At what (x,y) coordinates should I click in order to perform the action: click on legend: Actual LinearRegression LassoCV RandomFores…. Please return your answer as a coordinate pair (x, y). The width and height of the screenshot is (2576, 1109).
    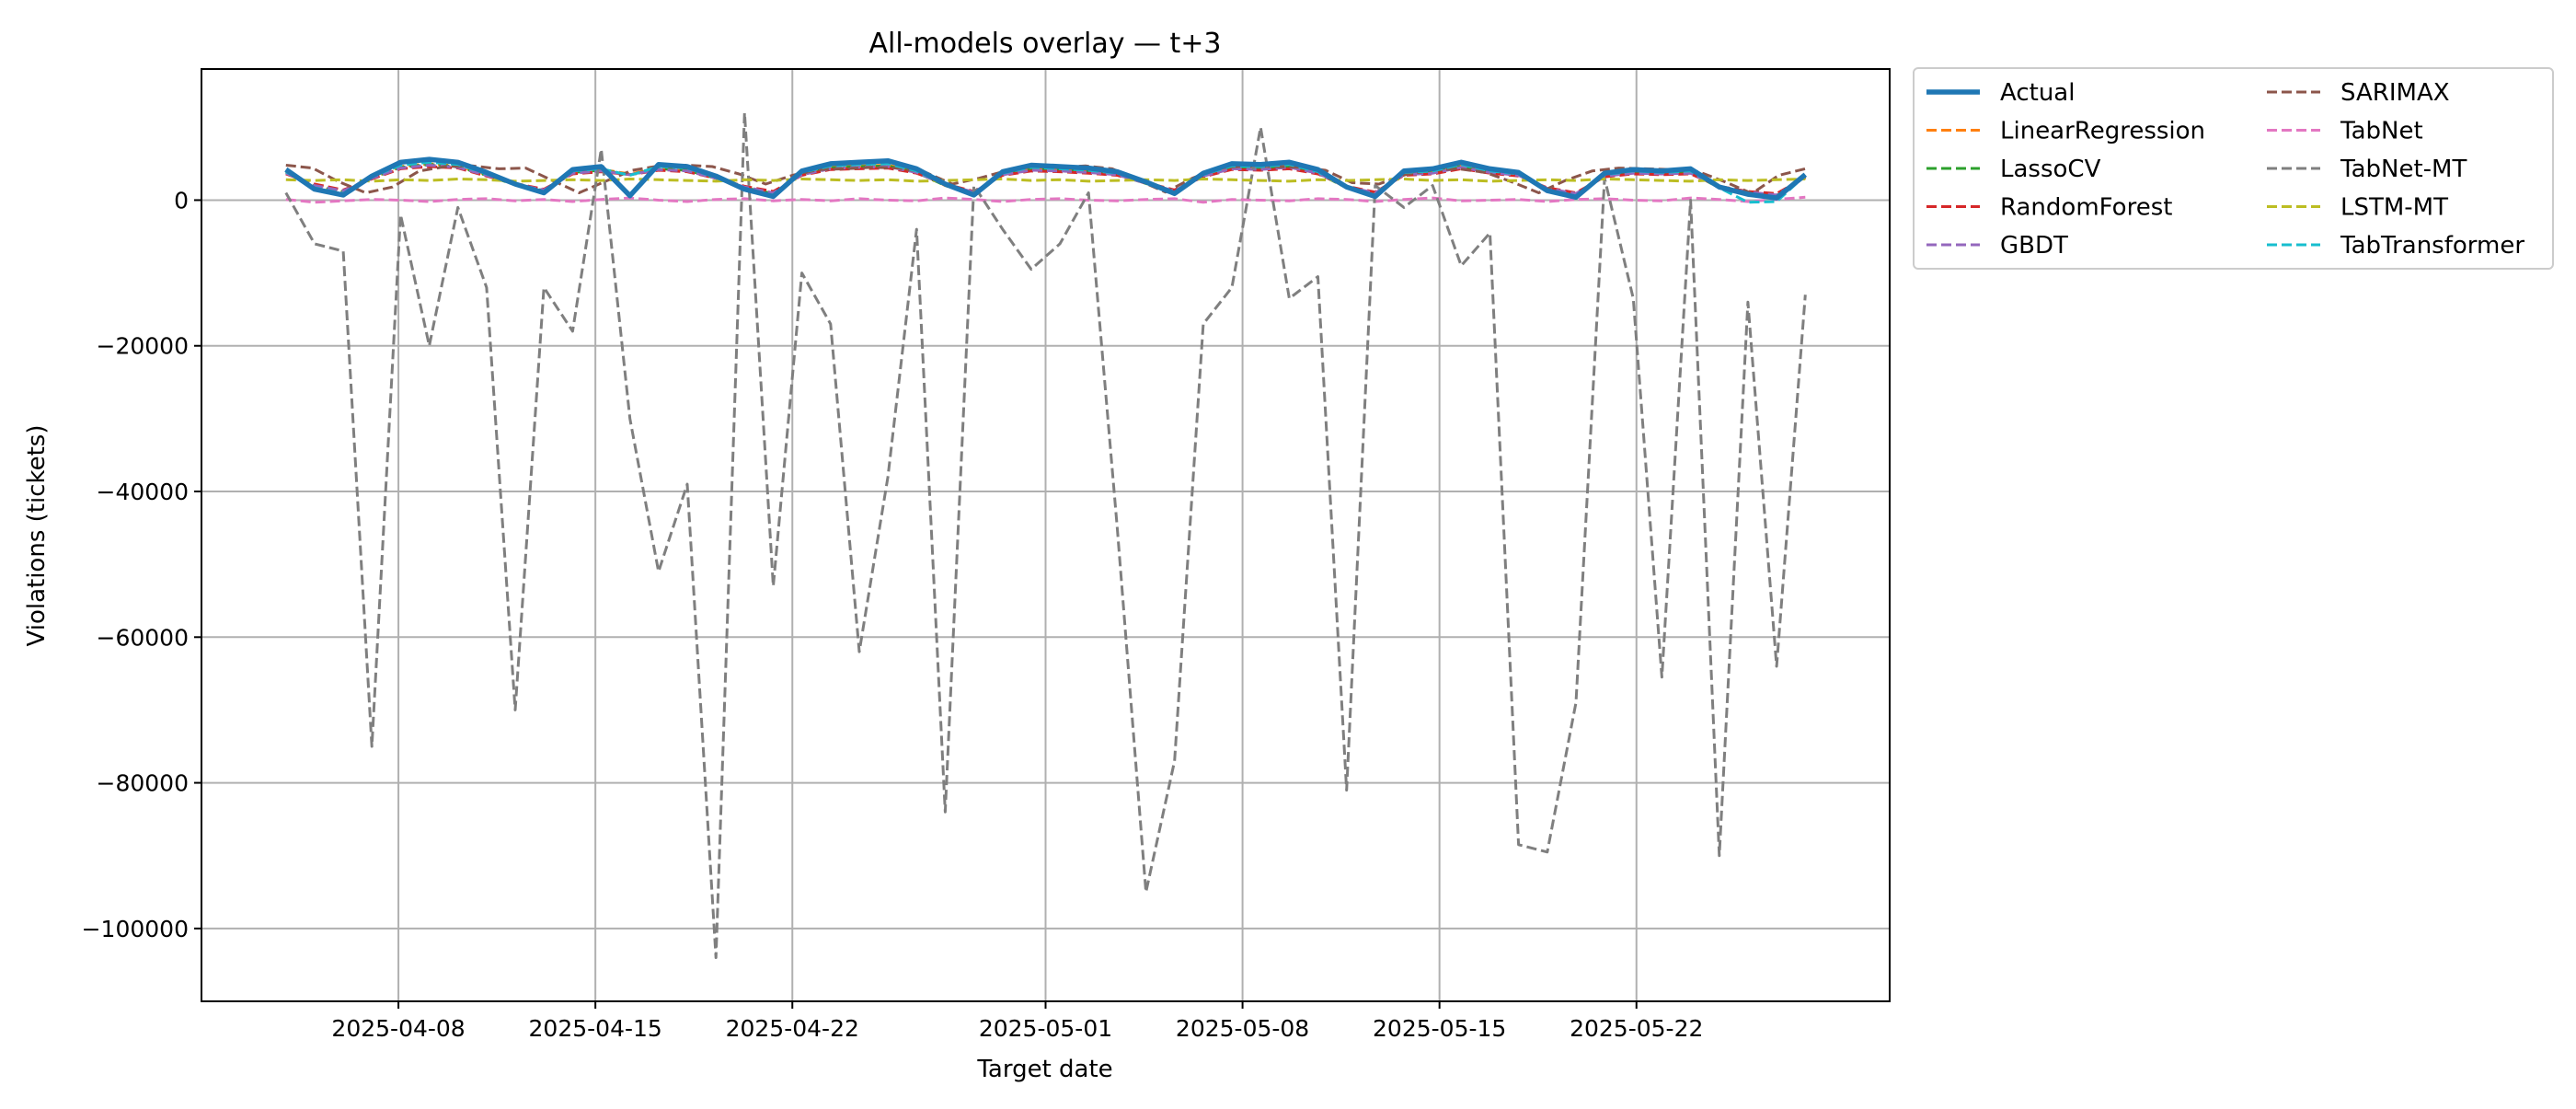
    Looking at the image, I should click on (2233, 168).